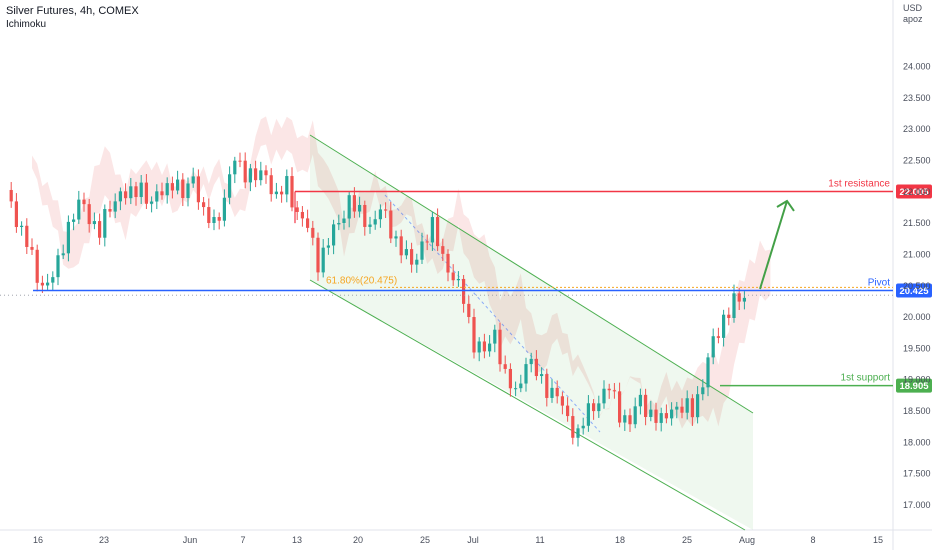  I want to click on x-tick-label: 20, so click(358, 540).